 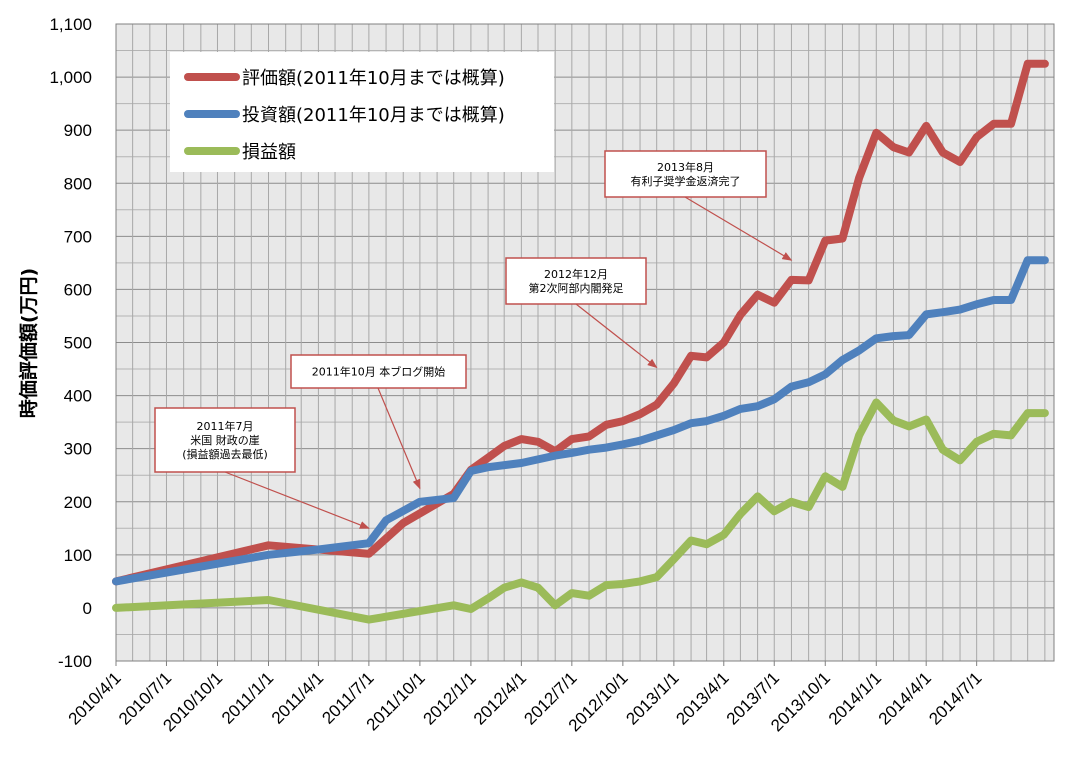 I want to click on annotation-text: 第2次阿部内閣発足, so click(x=576, y=288).